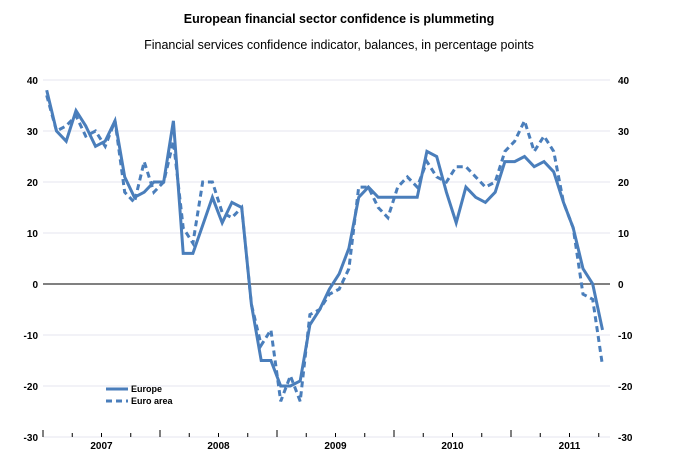 The image size is (678, 465). Describe the element at coordinates (101, 446) in the screenshot. I see `x-tick-label: 2007` at that location.